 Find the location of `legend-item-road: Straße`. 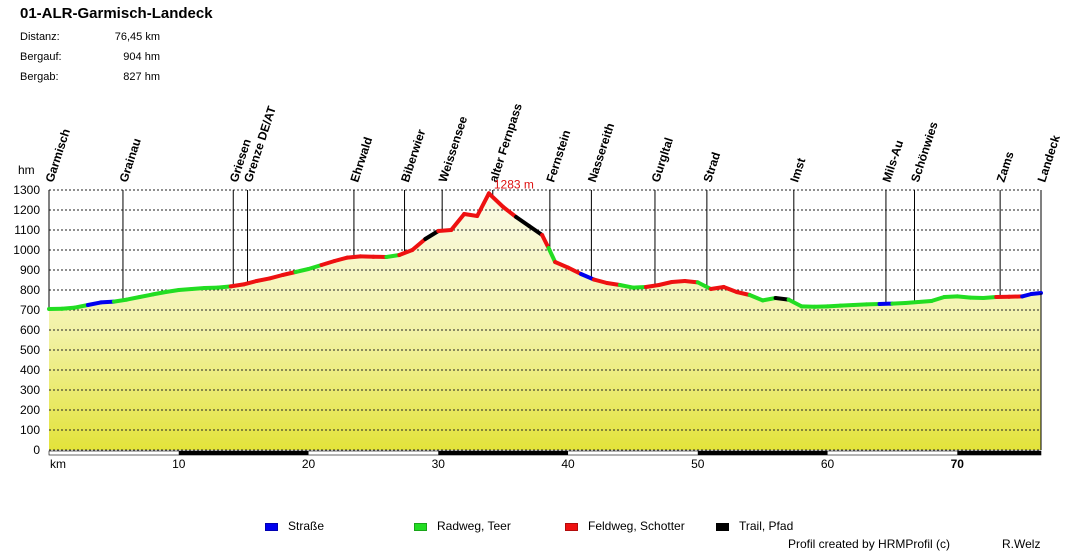

legend-item-road: Straße is located at coordinates (294, 526).